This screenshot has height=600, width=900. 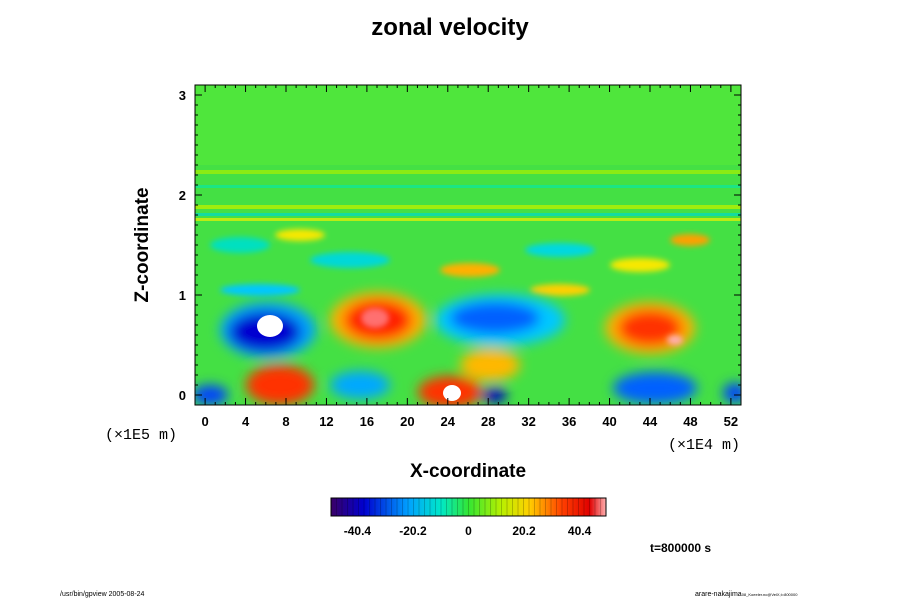 I want to click on x-tick-label: 20, so click(x=407, y=421).